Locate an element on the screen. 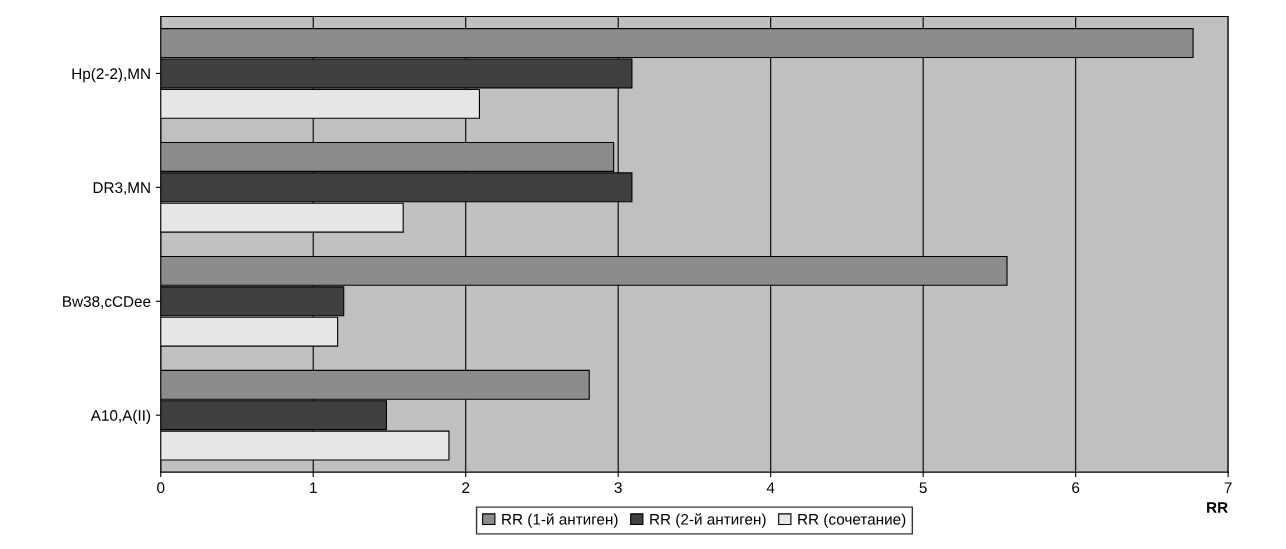  y-tick-label: DR3,MN is located at coordinates (121, 188).